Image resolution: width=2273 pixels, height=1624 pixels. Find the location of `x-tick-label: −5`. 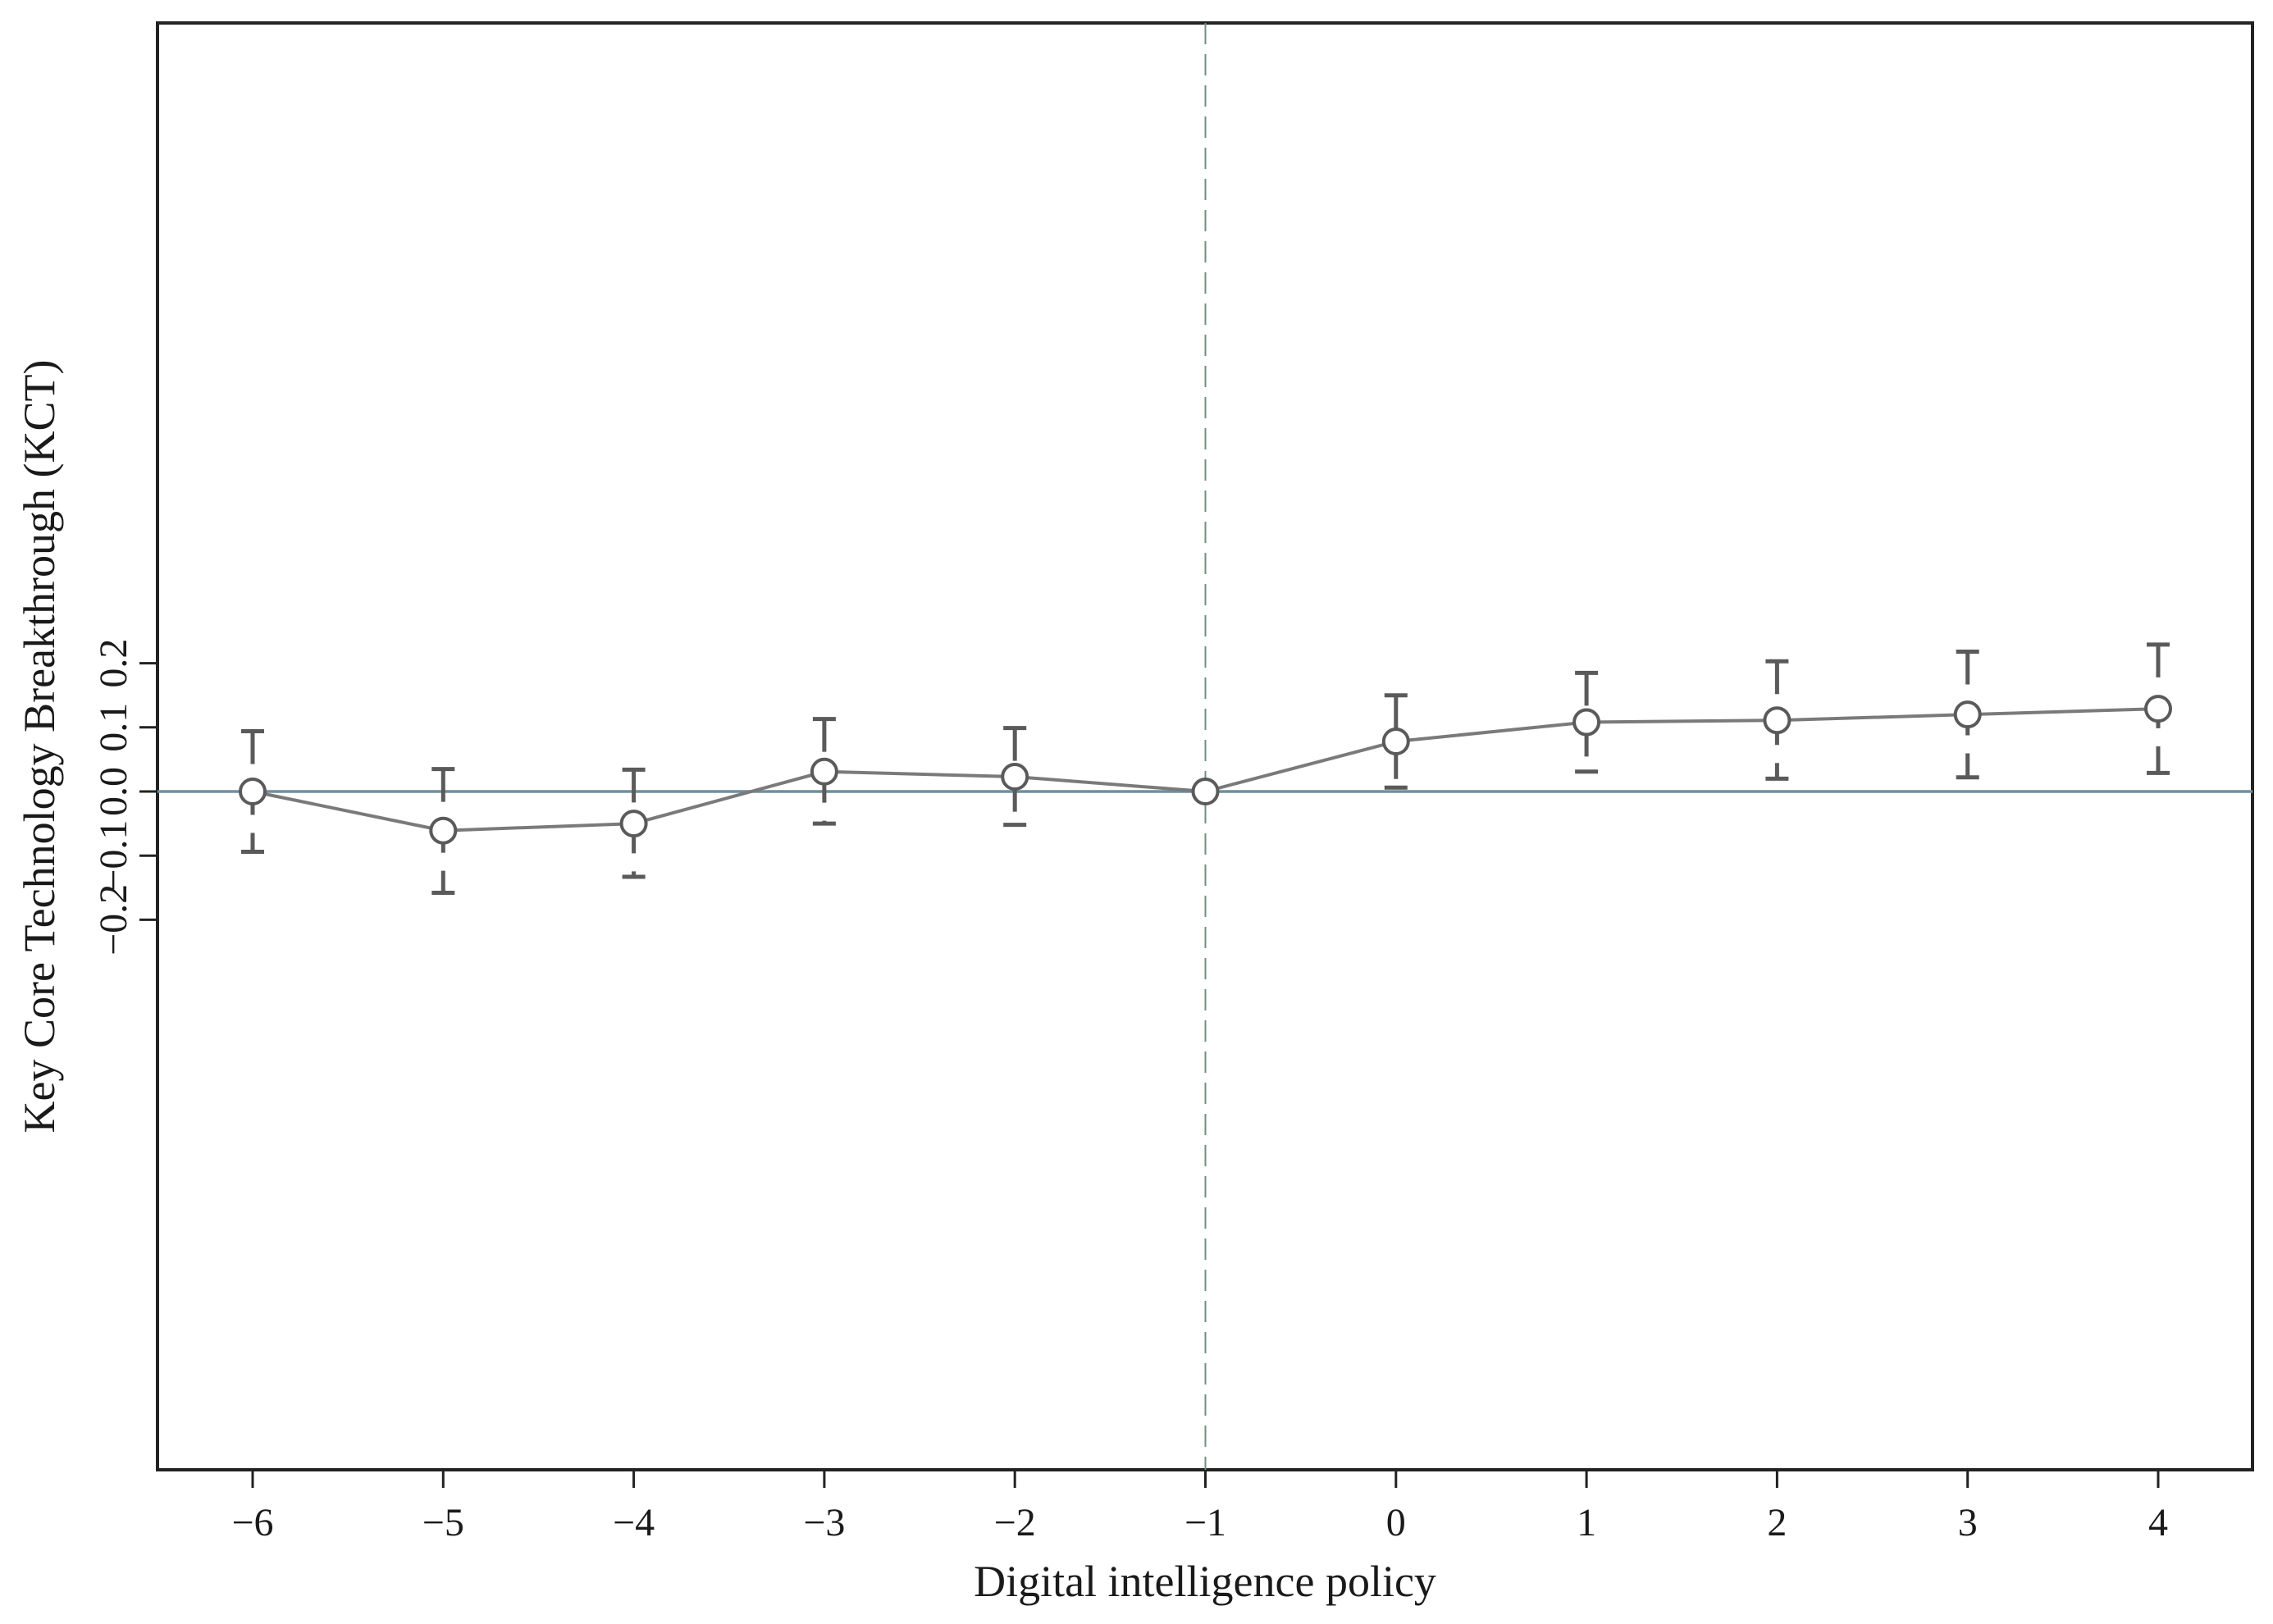

x-tick-label: −5 is located at coordinates (443, 1522).